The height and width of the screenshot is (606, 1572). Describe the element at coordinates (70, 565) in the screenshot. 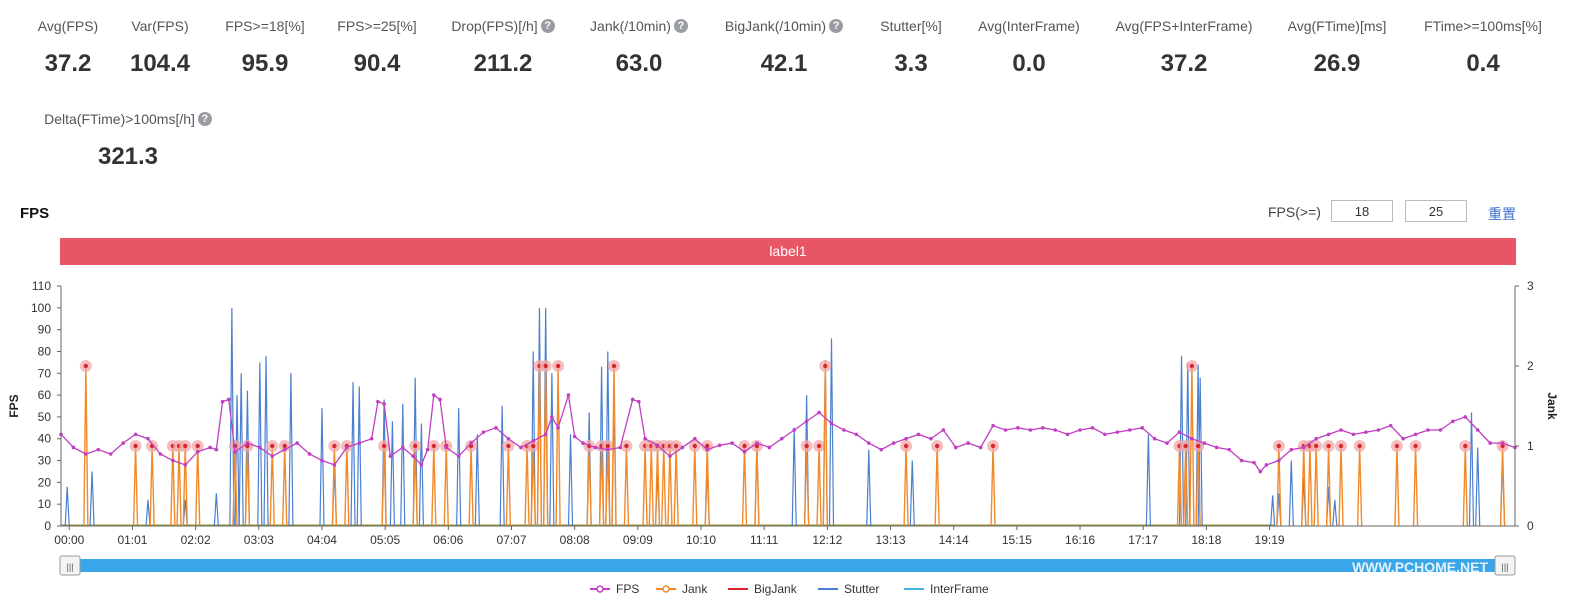

I see `slider-handle-left` at that location.